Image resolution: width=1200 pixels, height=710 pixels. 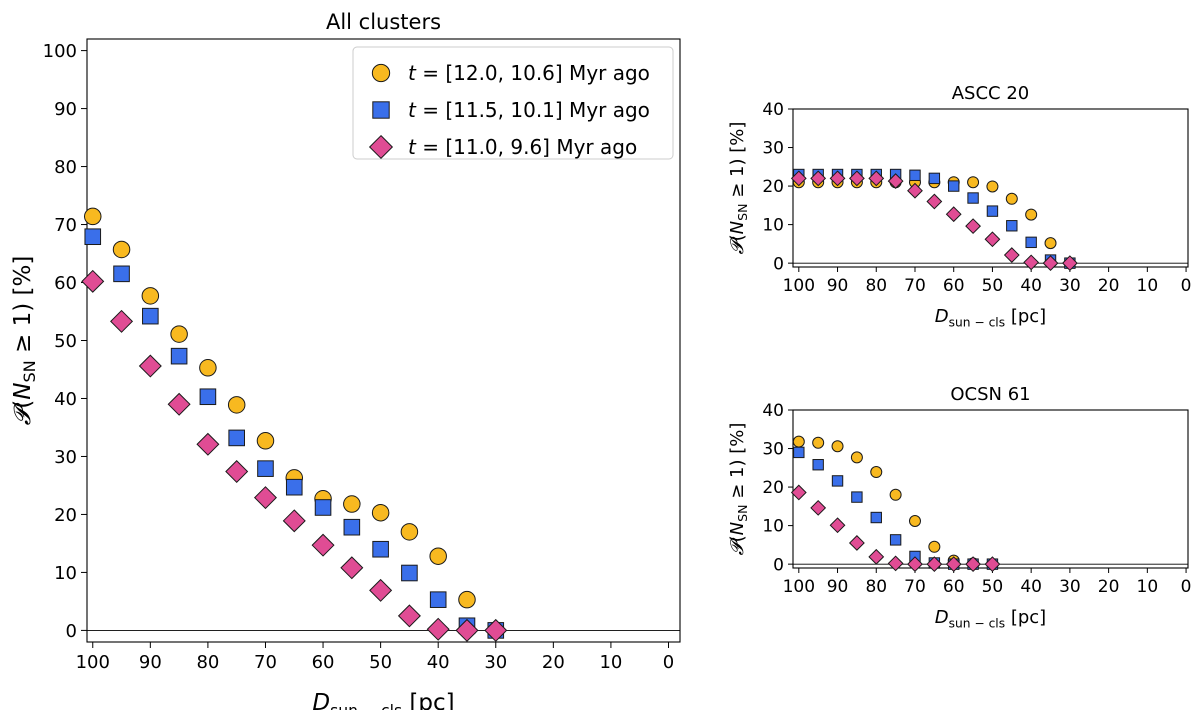 What do you see at coordinates (533, 110) in the screenshot?
I see `legend-time-range: = [11.5, 10.1] Myr ago` at bounding box center [533, 110].